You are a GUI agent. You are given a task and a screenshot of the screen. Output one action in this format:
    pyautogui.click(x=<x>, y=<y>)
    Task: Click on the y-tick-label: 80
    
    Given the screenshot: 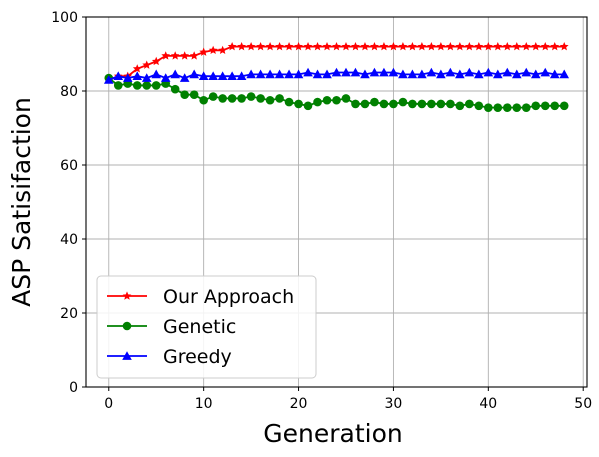 What is the action you would take?
    pyautogui.click(x=69, y=92)
    